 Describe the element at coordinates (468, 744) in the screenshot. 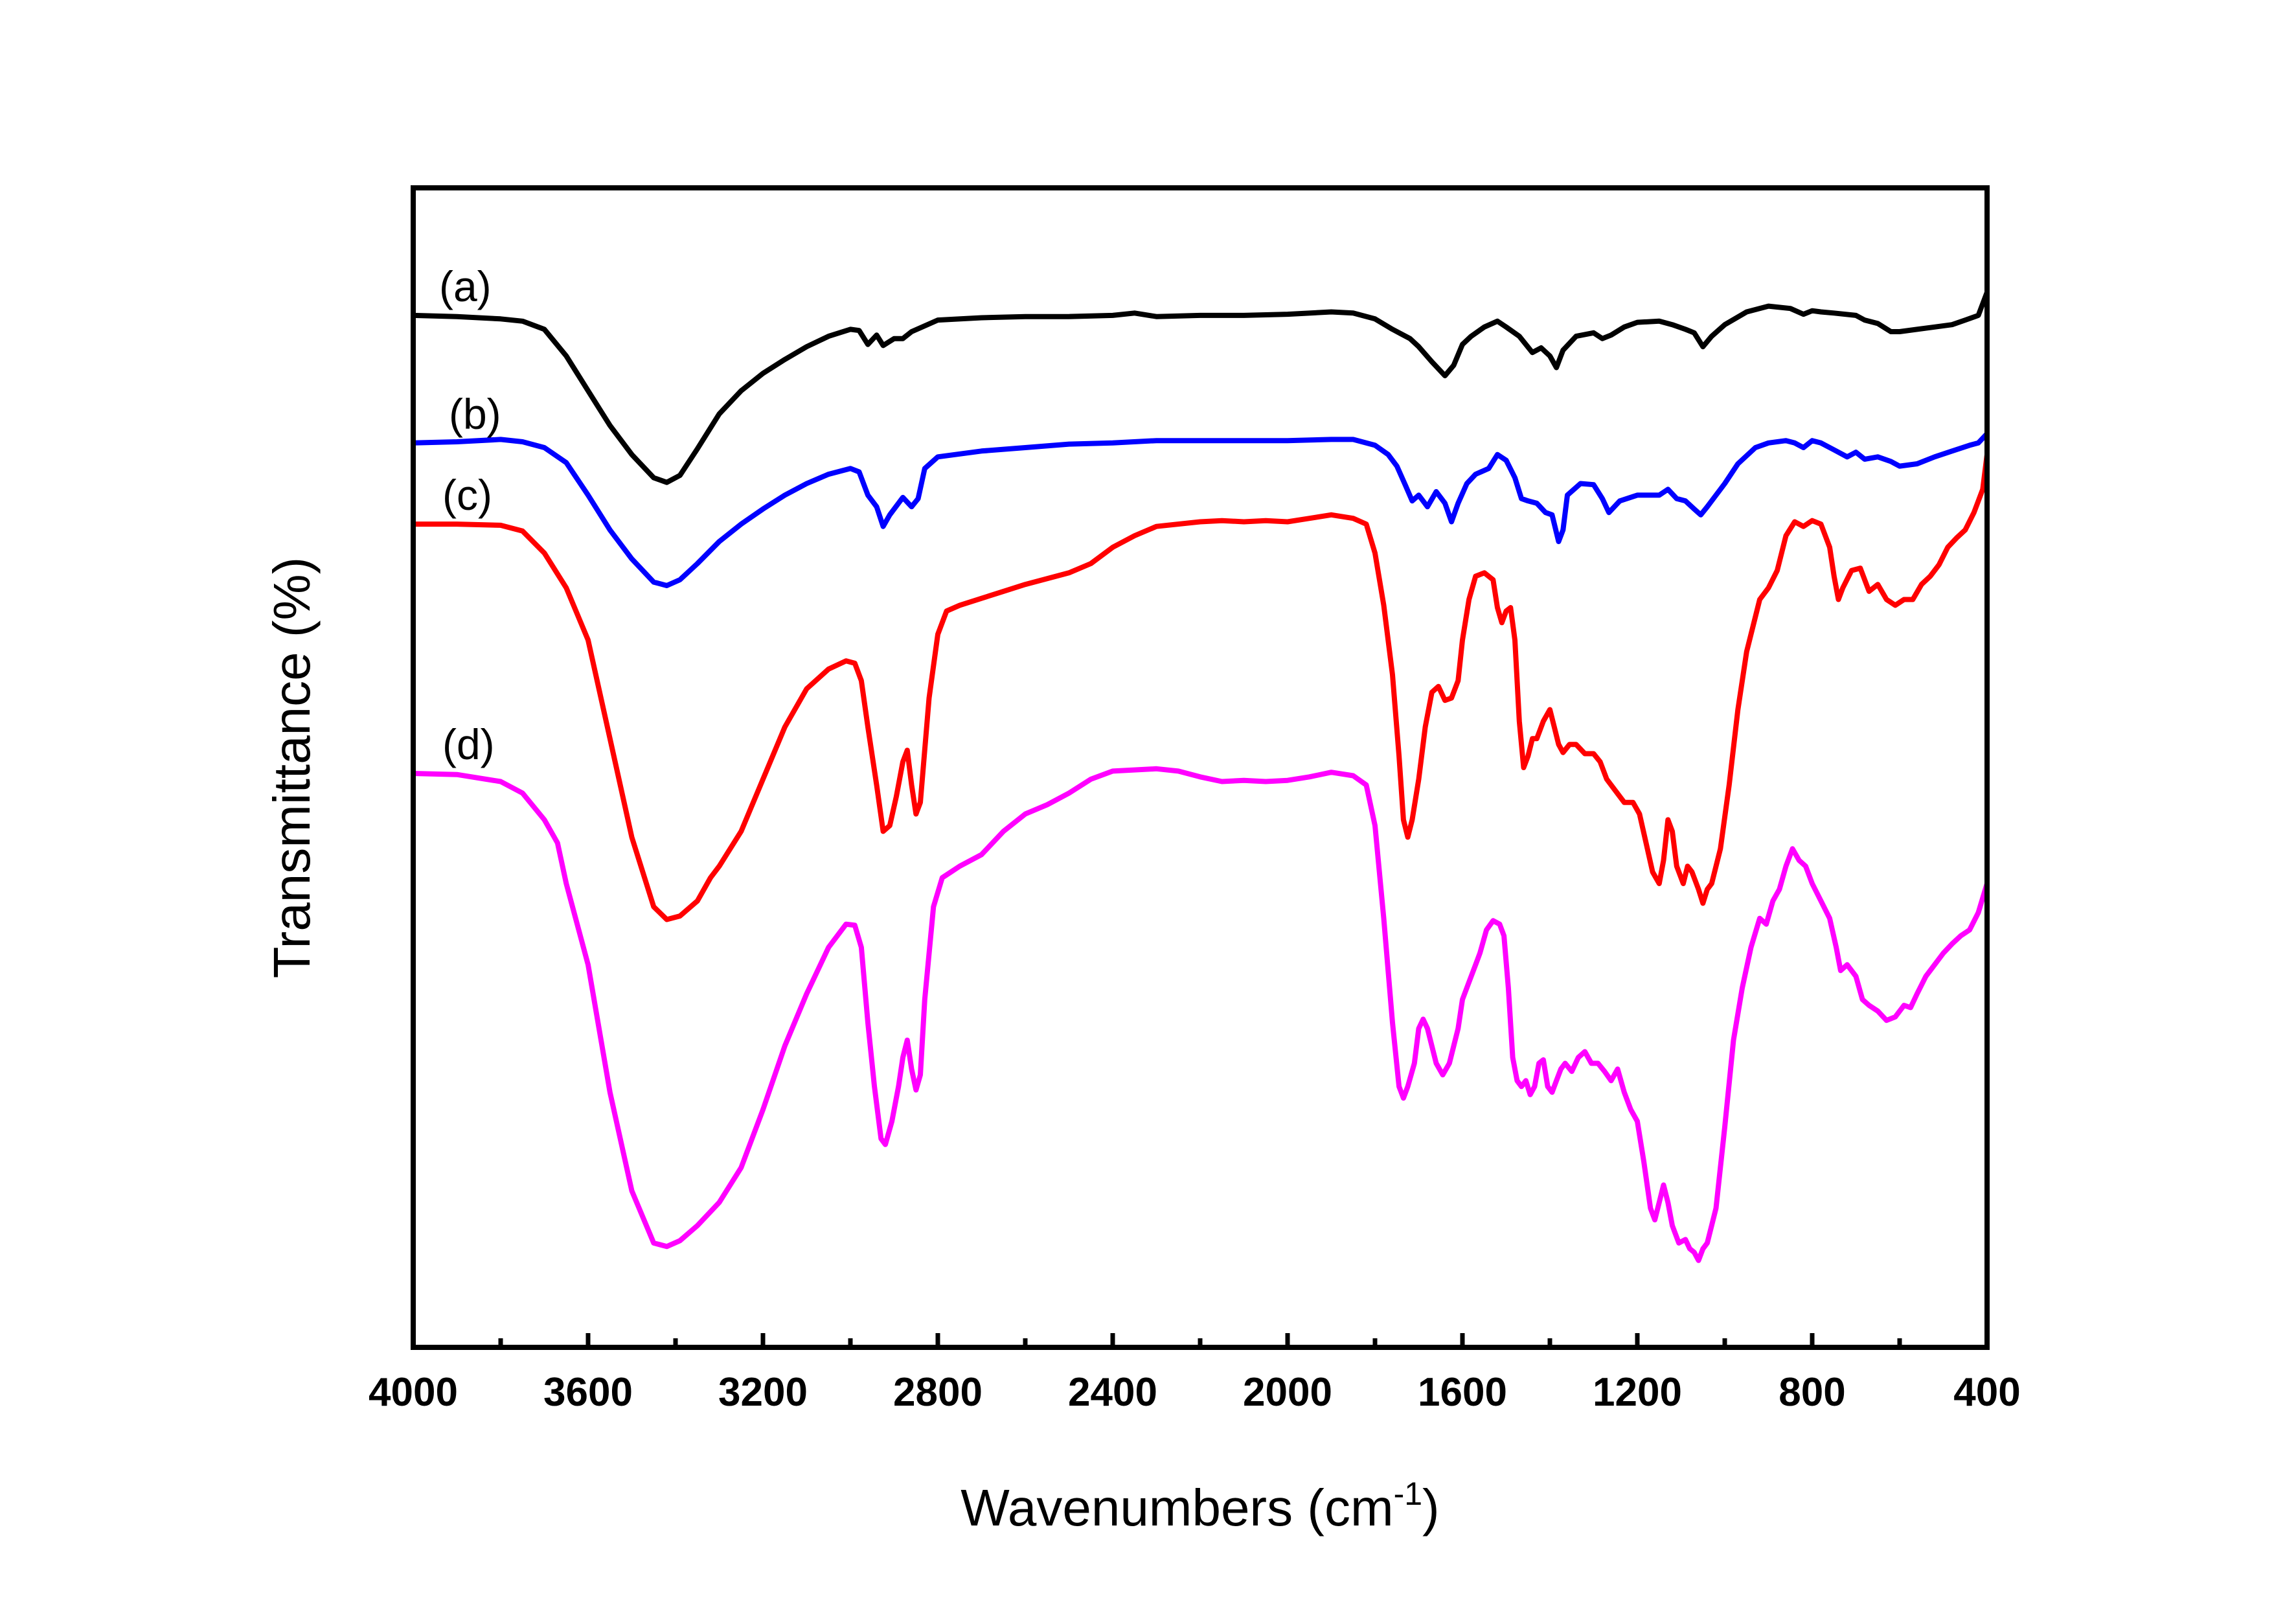

I see `series-label-d: (d)` at that location.